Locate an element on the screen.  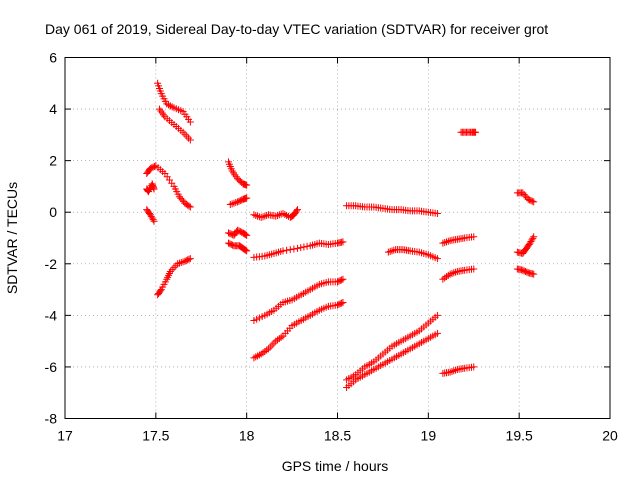
x-tick-label: 17 is located at coordinates (65, 436).